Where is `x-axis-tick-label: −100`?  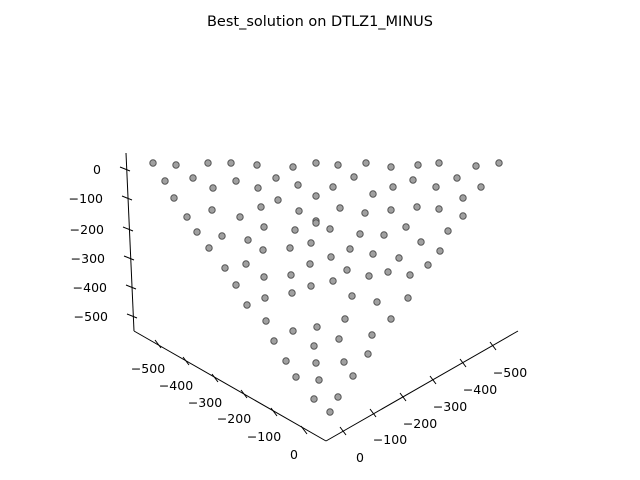
x-axis-tick-label: −100 is located at coordinates (264, 436).